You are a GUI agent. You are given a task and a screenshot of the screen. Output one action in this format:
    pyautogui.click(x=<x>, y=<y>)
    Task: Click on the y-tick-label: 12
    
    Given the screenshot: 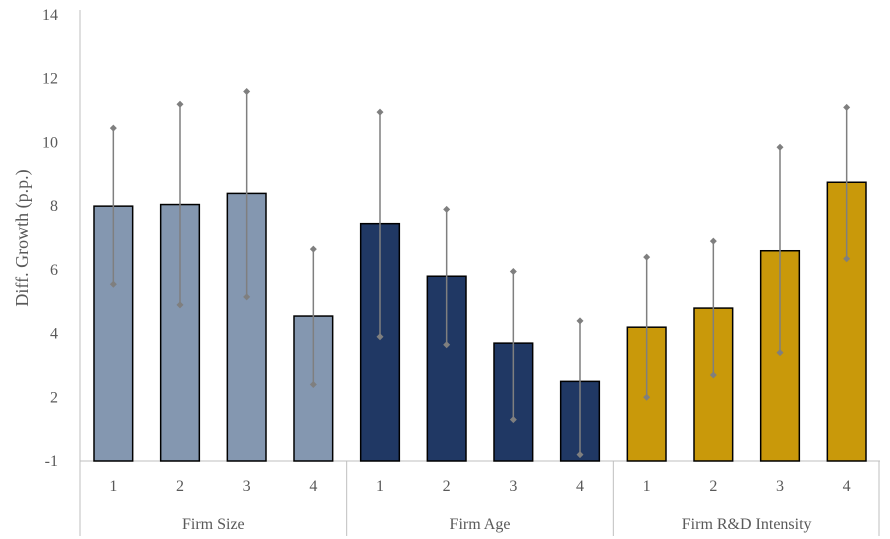 What is the action you would take?
    pyautogui.click(x=50, y=79)
    